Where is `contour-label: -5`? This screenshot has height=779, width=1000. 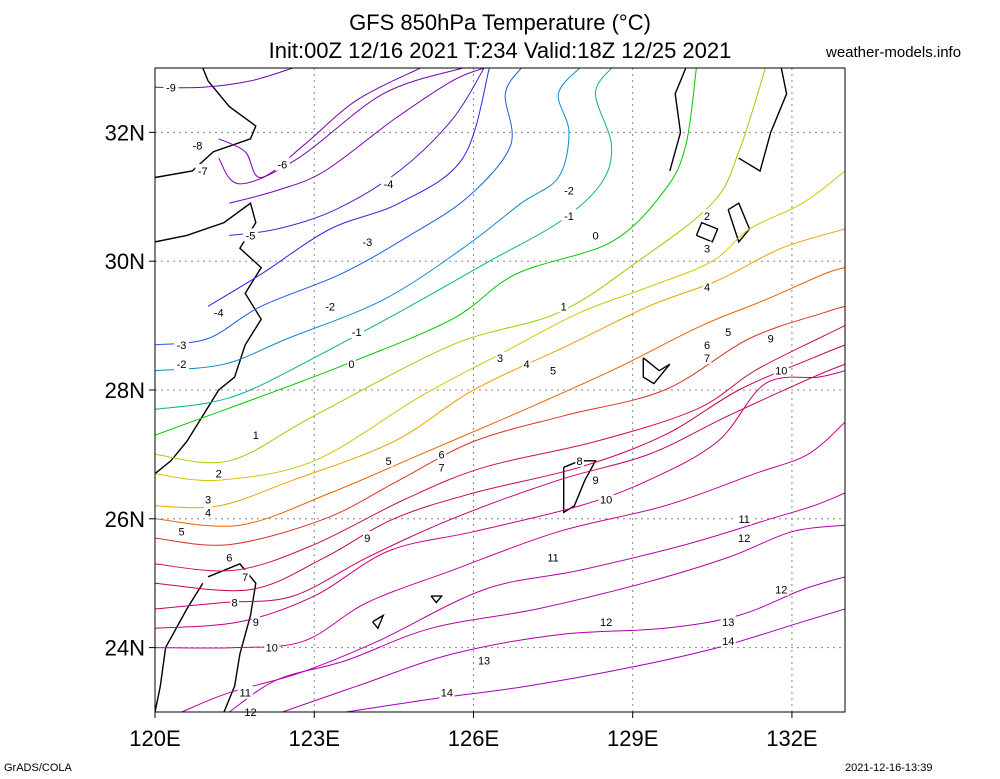 contour-label: -5 is located at coordinates (251, 236).